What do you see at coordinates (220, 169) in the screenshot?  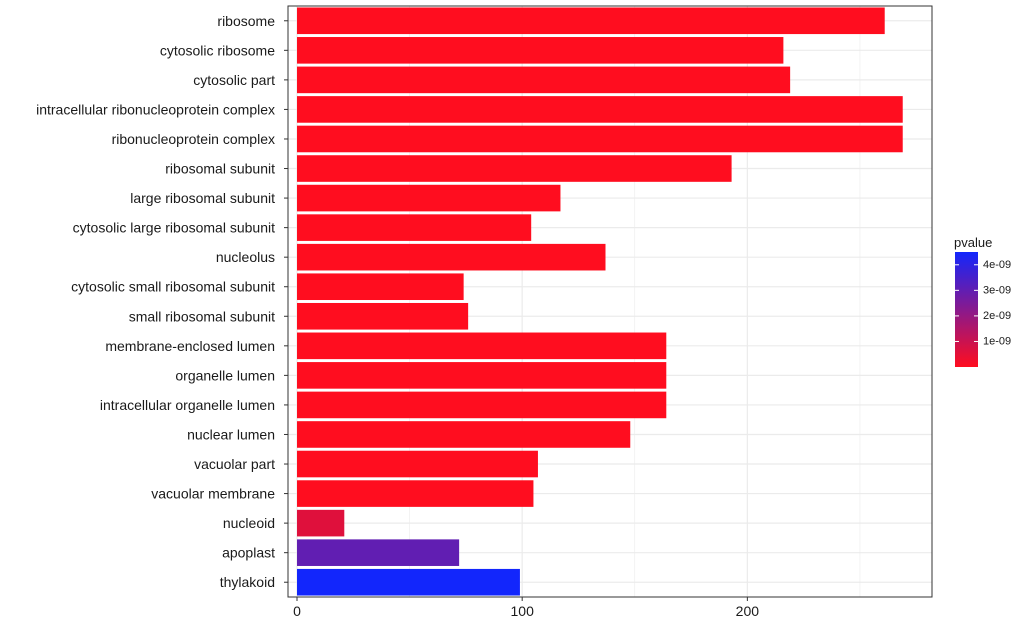 I see `category-label: ribosomal subunit` at bounding box center [220, 169].